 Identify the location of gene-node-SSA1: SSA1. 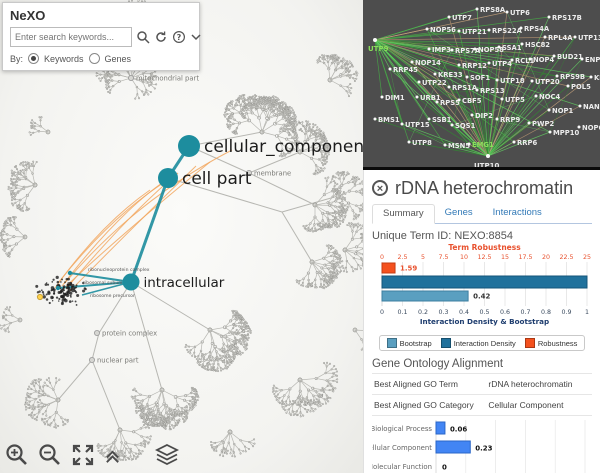
(509, 48).